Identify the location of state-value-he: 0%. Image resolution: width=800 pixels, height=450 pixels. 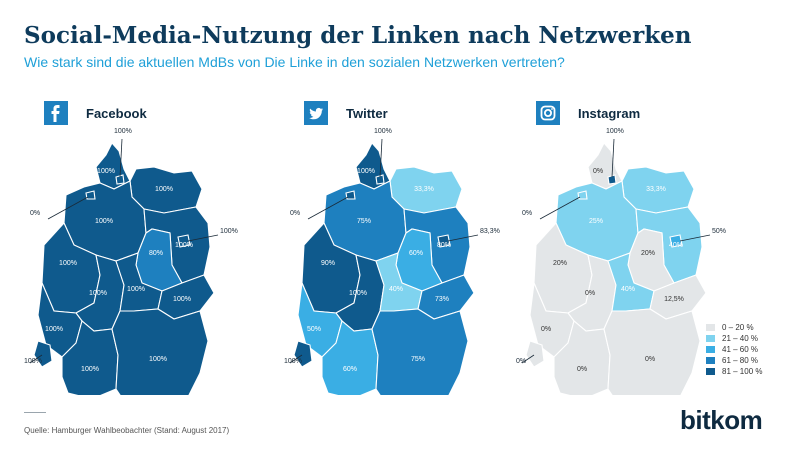
(590, 293).